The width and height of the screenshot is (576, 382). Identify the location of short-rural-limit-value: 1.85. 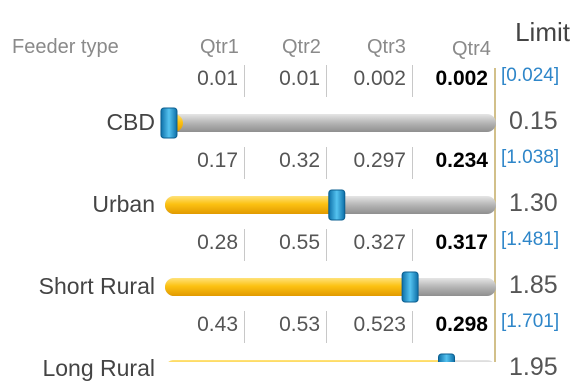
(533, 285).